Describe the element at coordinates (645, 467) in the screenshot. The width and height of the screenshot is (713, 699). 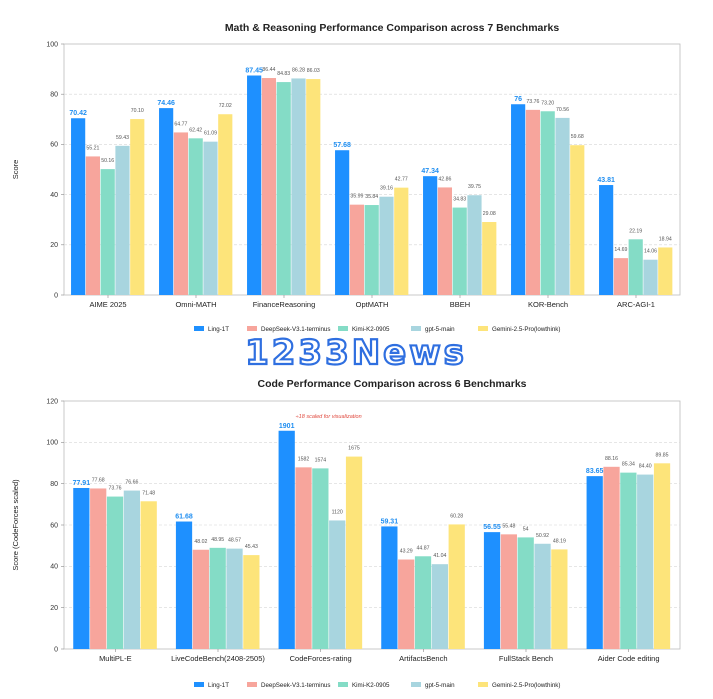
I see `data-label: 84.40` at that location.